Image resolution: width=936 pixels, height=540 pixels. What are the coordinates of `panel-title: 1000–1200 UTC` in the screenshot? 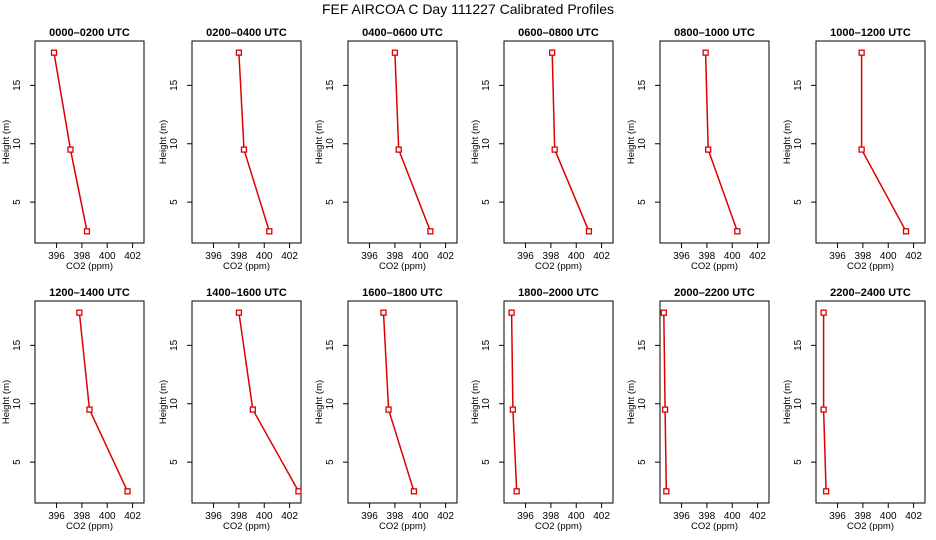 It's located at (870, 33).